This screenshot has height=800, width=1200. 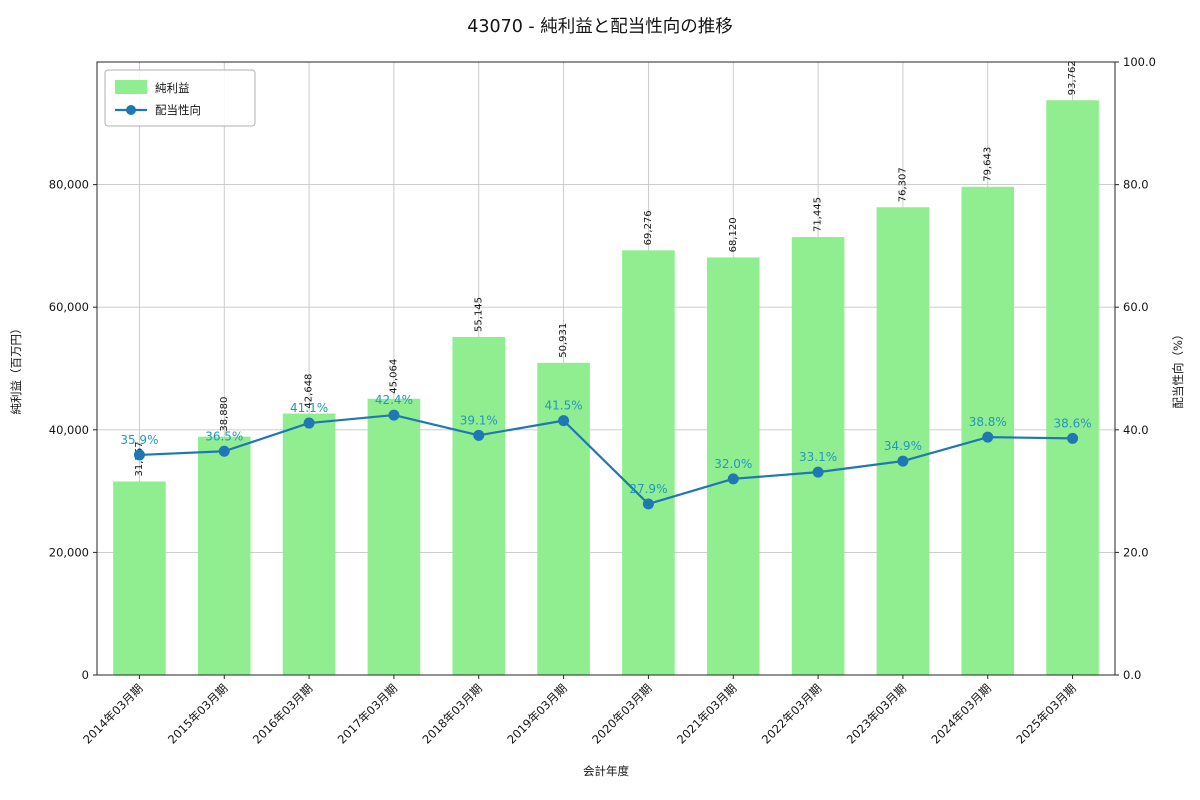 I want to click on x-tick-label: 2016年03月期, so click(x=282, y=713).